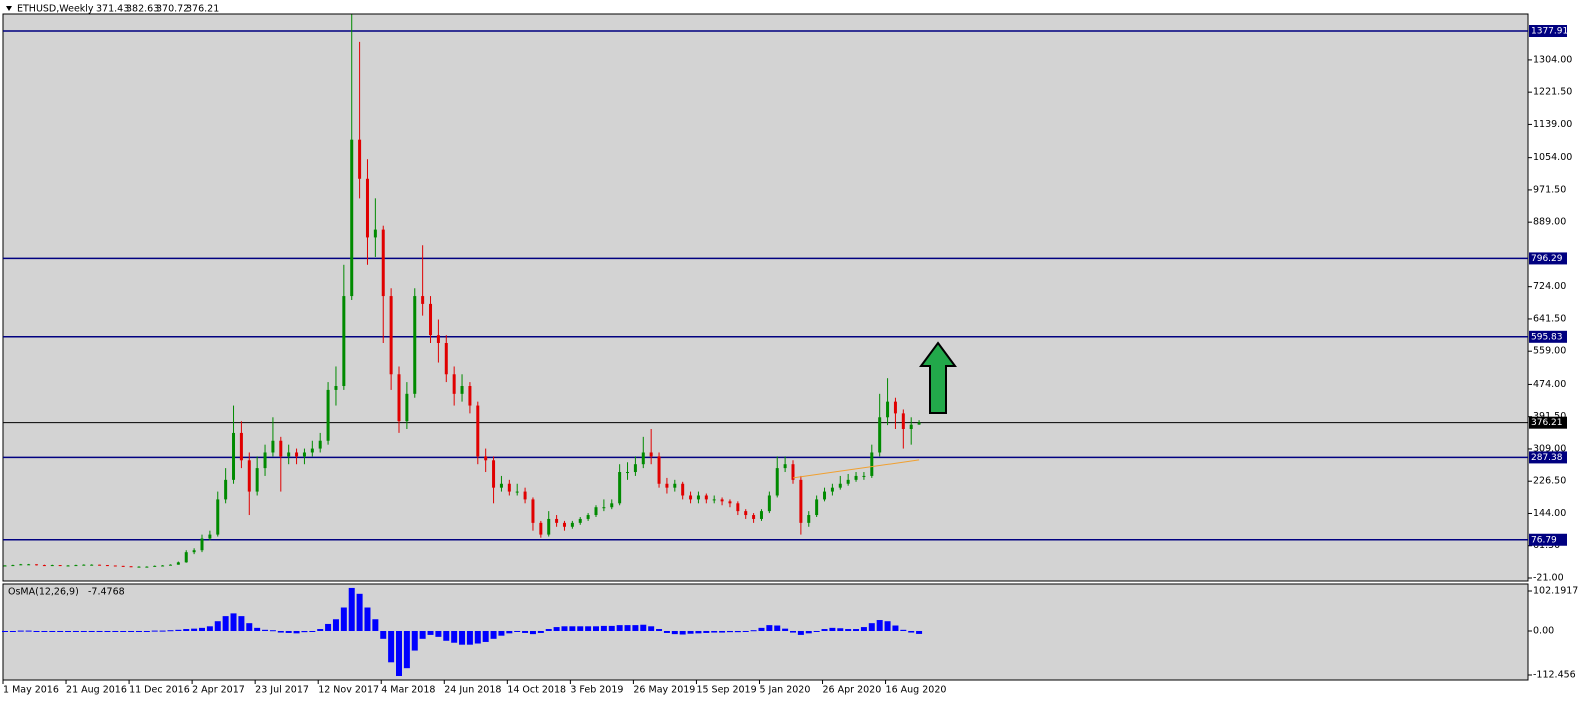  I want to click on x-tick-label: 23 Jul 2017, so click(282, 690).